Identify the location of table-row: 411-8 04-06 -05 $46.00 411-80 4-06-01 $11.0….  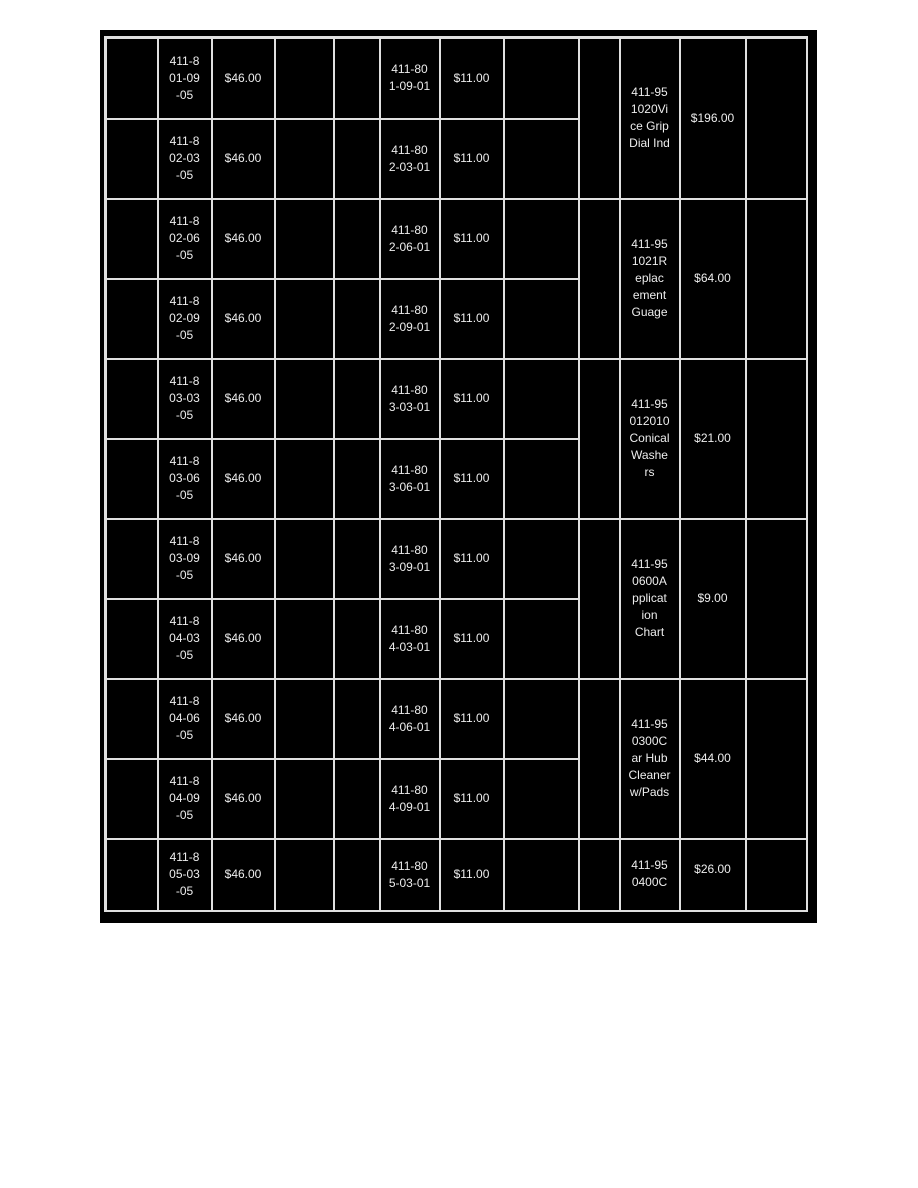
(456, 758).